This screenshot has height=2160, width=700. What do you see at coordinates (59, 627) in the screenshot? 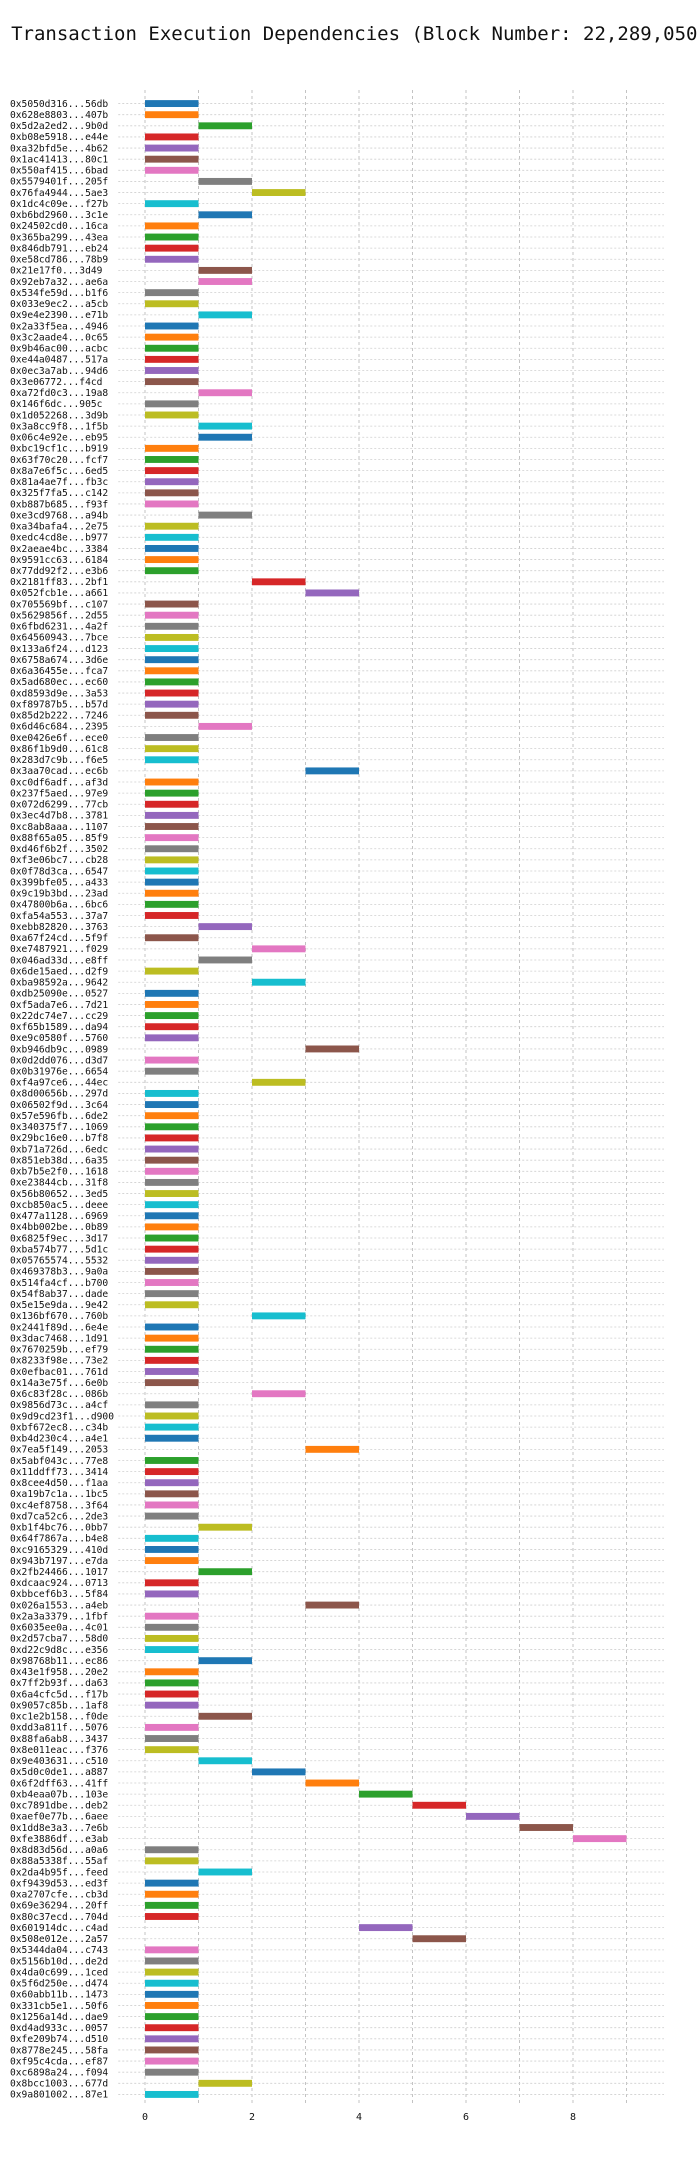
I see `transaction-label: 0x6fbd6231...4a2f` at bounding box center [59, 627].